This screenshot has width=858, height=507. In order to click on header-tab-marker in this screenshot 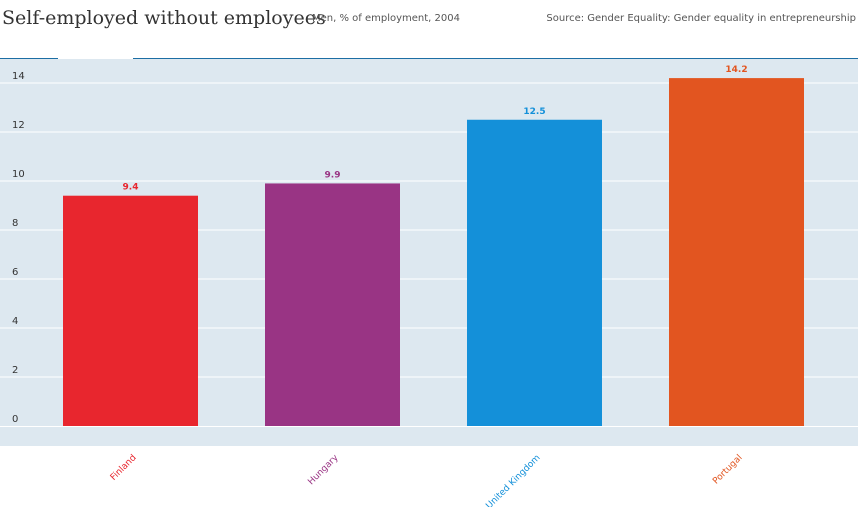, I will do `click(95, 57)`.